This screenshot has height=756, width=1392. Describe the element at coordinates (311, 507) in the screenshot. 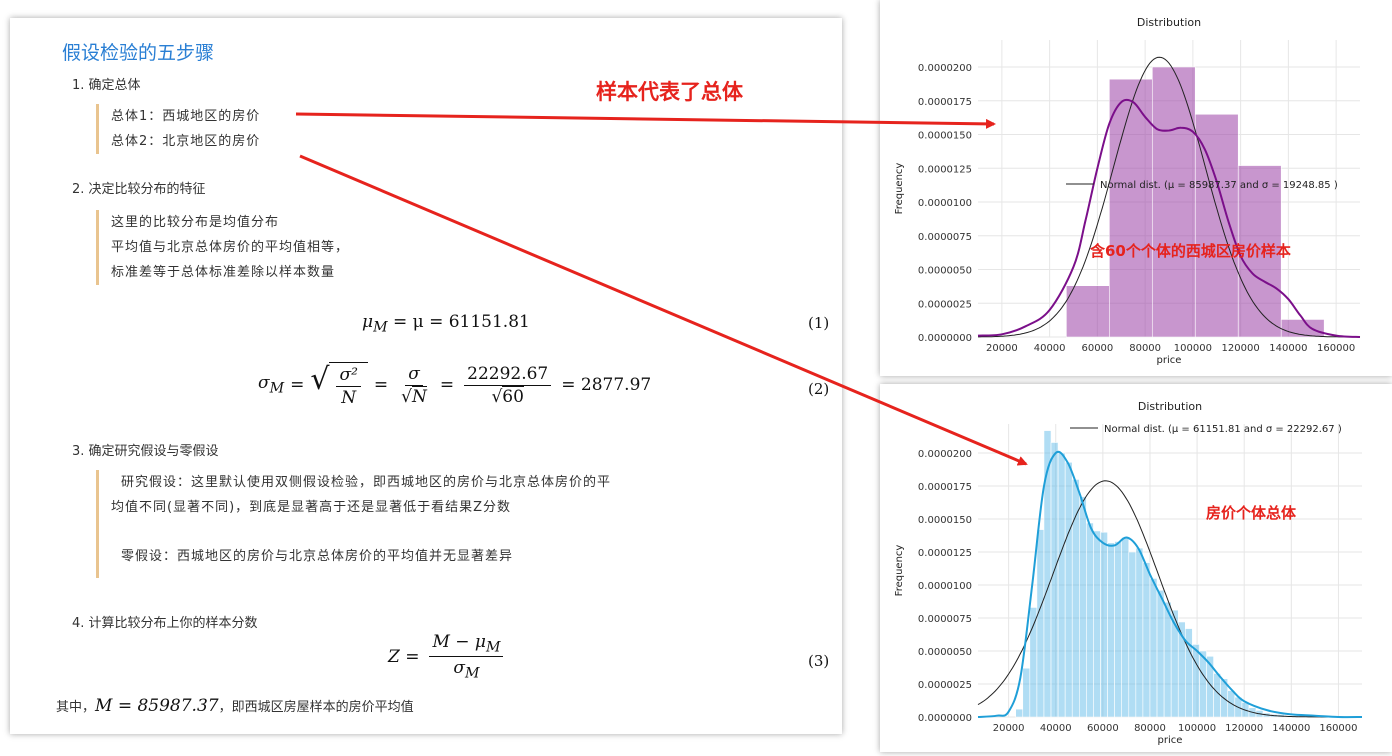

I see `research-hypothesis-line-2: 均值不同(显著不同)，到底是显著高于还是显著低于看结果Z分数` at that location.